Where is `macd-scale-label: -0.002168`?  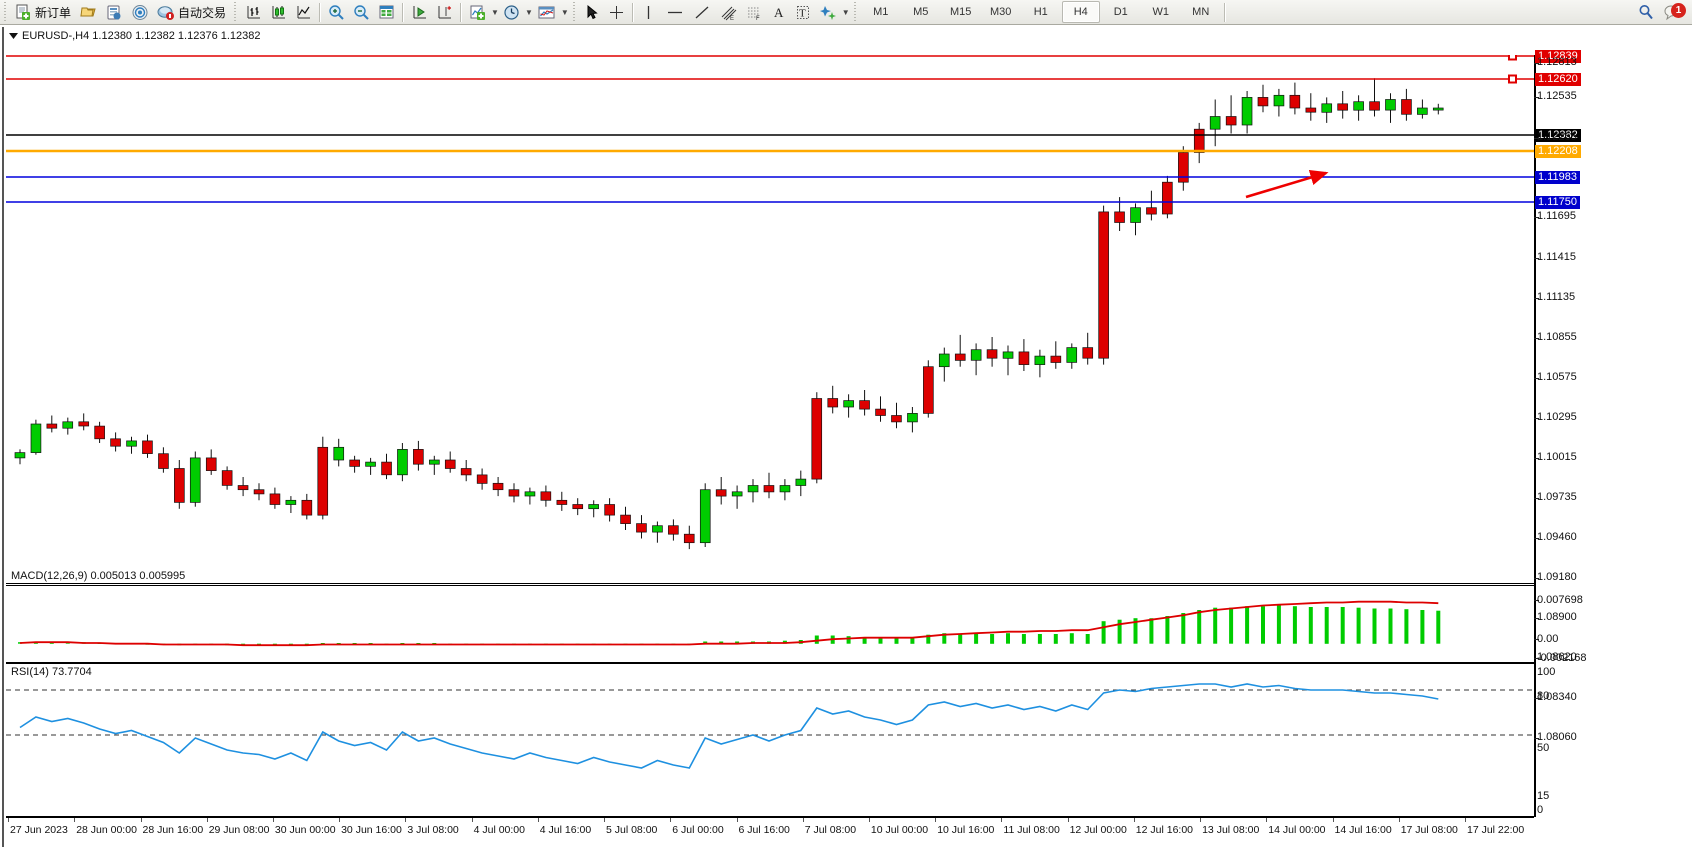 macd-scale-label: -0.002168 is located at coordinates (1562, 658).